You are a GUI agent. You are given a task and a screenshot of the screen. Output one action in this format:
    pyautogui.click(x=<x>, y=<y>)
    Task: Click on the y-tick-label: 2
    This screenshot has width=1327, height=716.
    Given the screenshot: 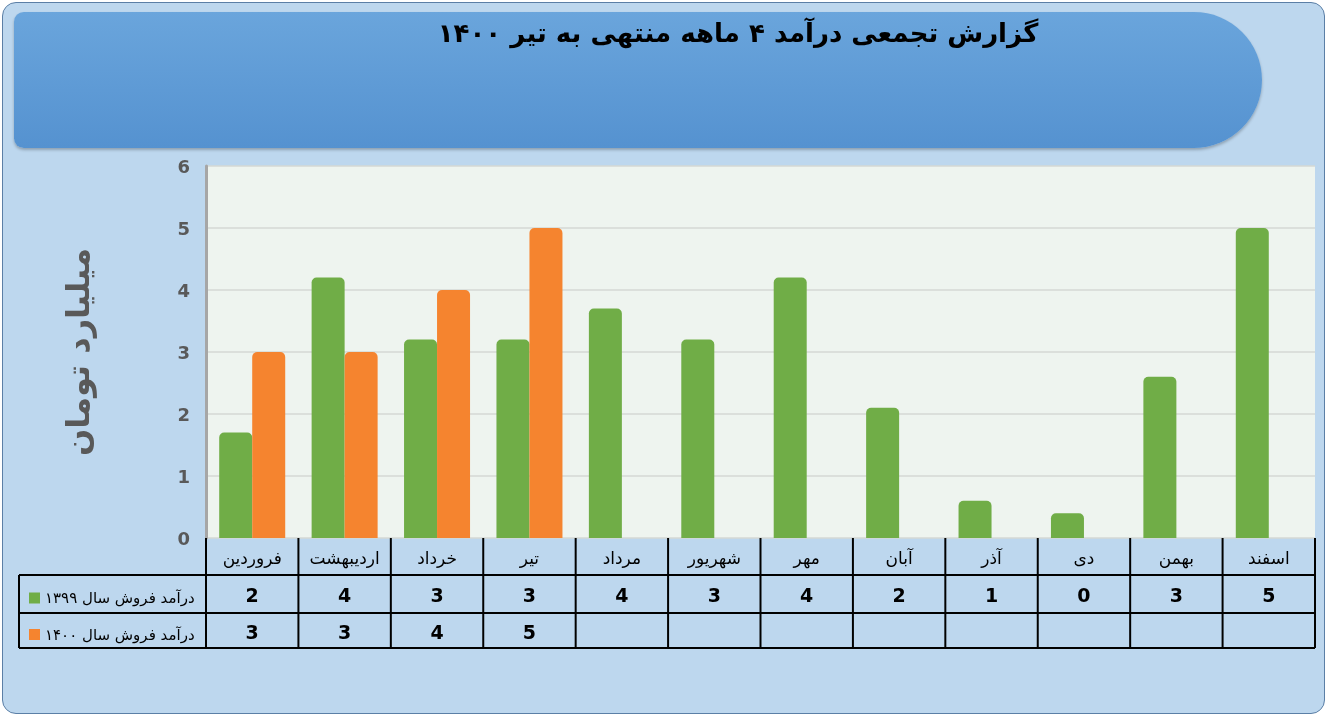 What is the action you would take?
    pyautogui.click(x=183, y=414)
    